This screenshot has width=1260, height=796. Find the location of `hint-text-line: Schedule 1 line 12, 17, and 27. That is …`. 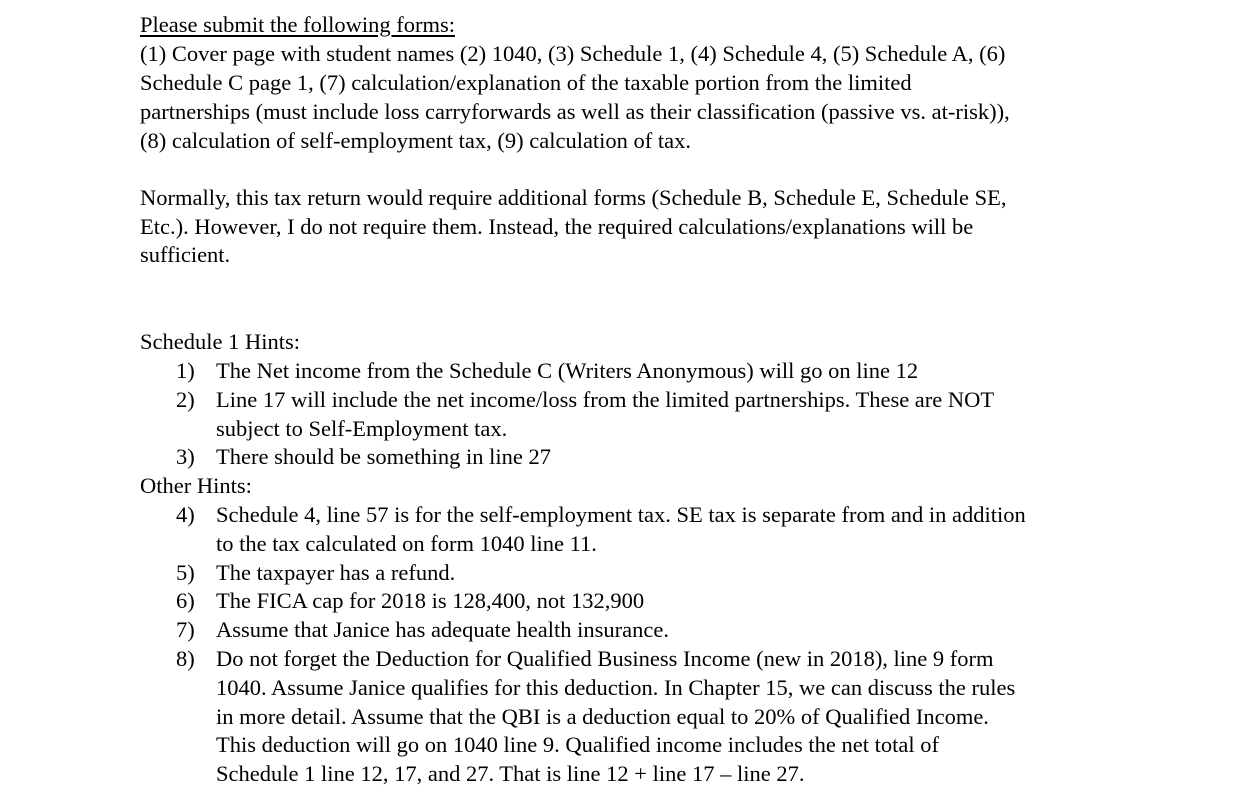

hint-text-line: Schedule 1 line 12, 17, and 27. That is … is located at coordinates (510, 774).